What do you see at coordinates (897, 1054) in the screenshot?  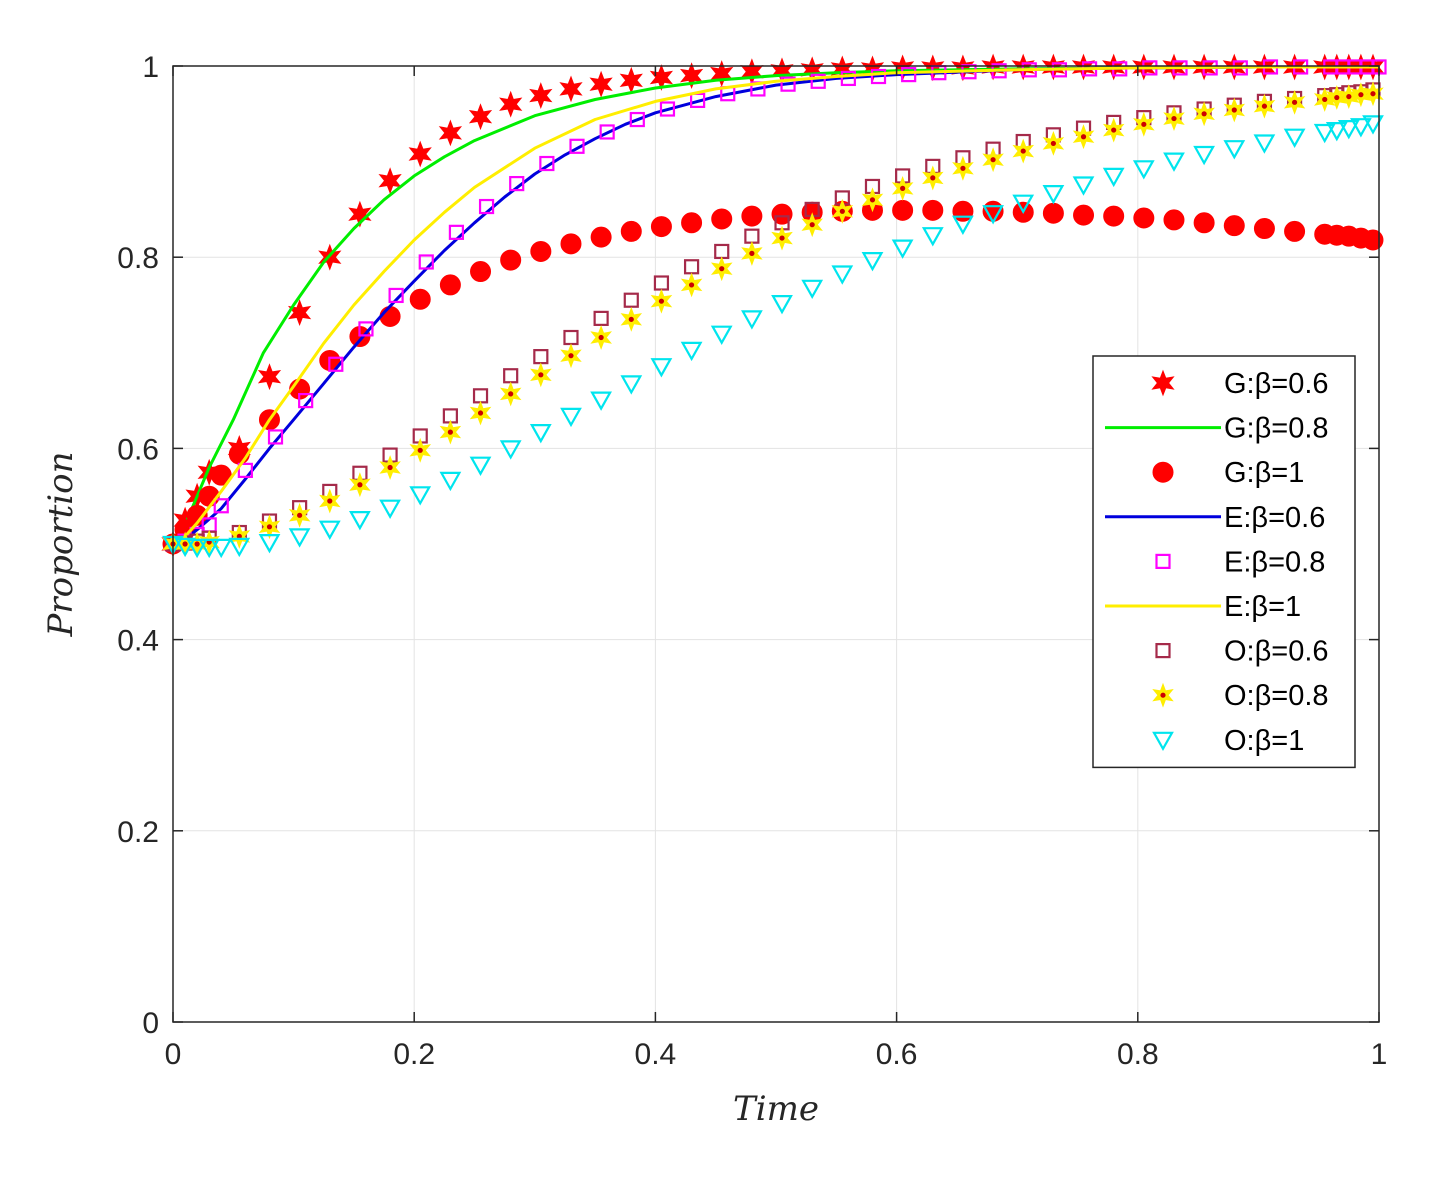 I see `x-tick-label: 0.6` at bounding box center [897, 1054].